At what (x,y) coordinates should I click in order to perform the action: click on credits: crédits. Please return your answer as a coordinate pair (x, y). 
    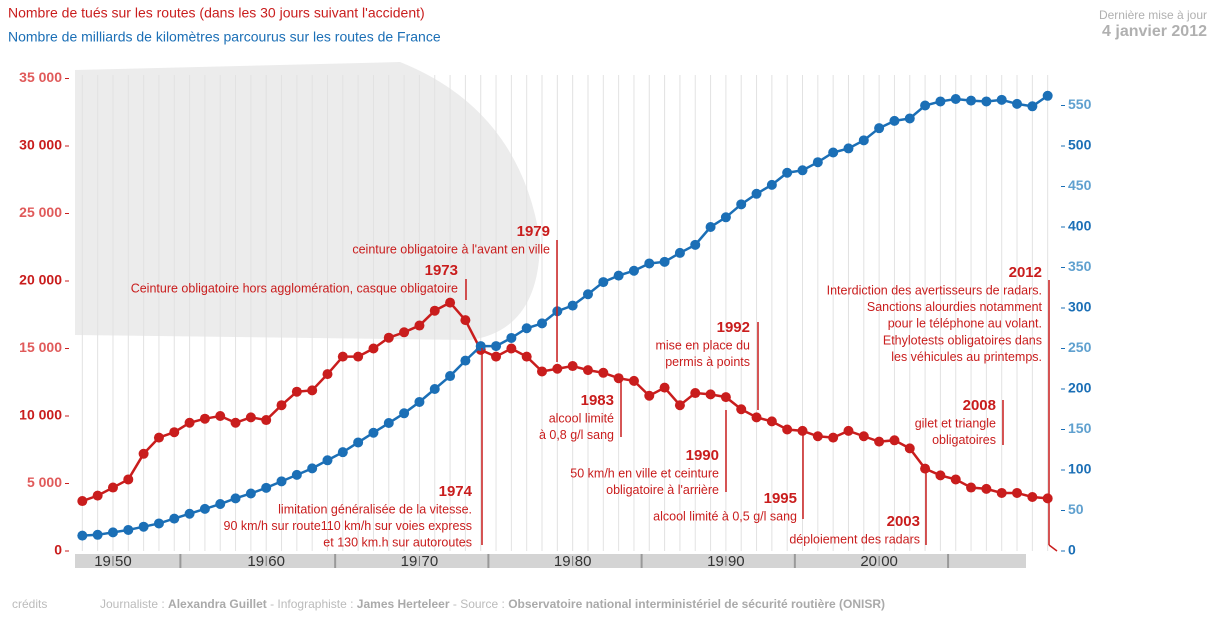
    Looking at the image, I should click on (29, 604).